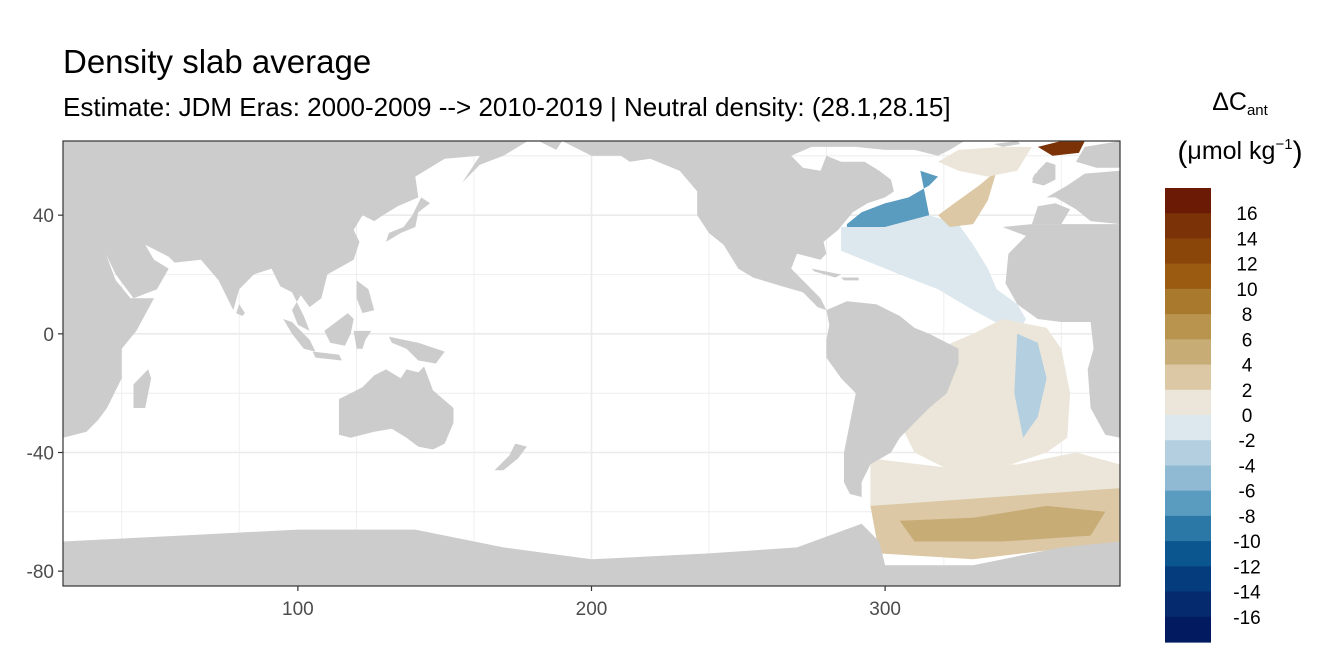 This screenshot has width=1344, height=672. Describe the element at coordinates (591, 554) in the screenshot. I see `land-antarctica` at that location.